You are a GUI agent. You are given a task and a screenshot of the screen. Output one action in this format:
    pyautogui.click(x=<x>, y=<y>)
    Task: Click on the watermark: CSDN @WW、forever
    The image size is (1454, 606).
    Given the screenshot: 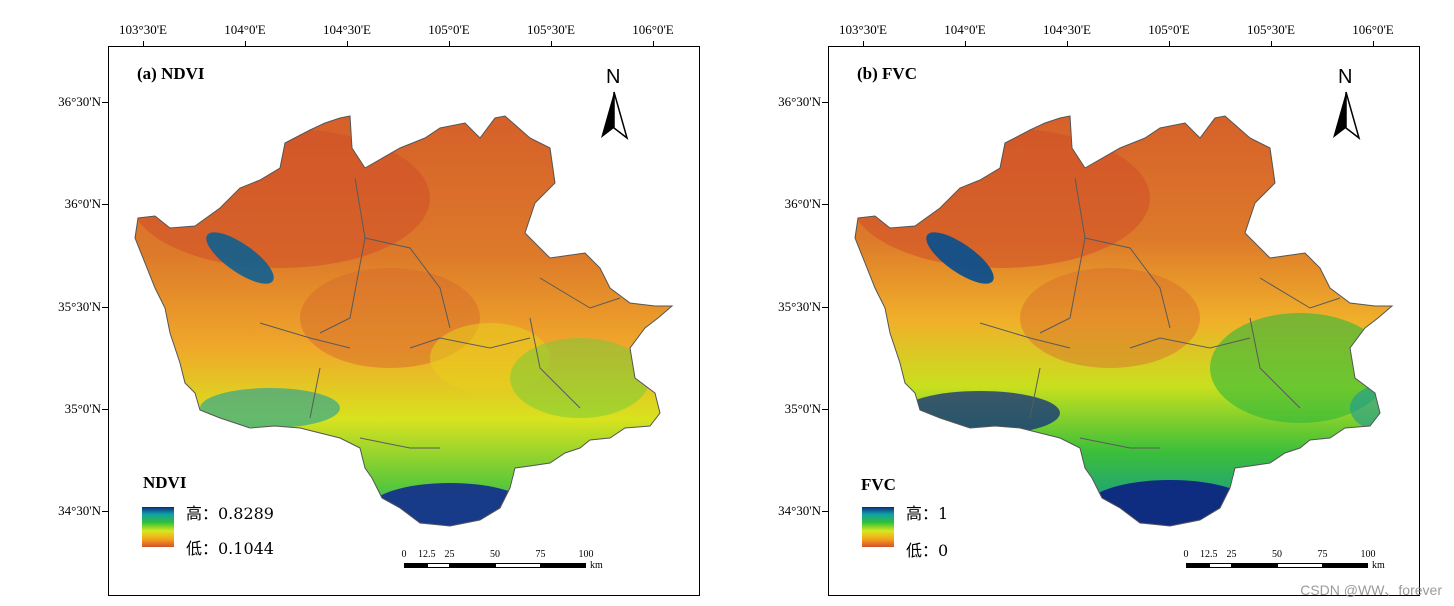 What is the action you would take?
    pyautogui.click(x=1371, y=590)
    